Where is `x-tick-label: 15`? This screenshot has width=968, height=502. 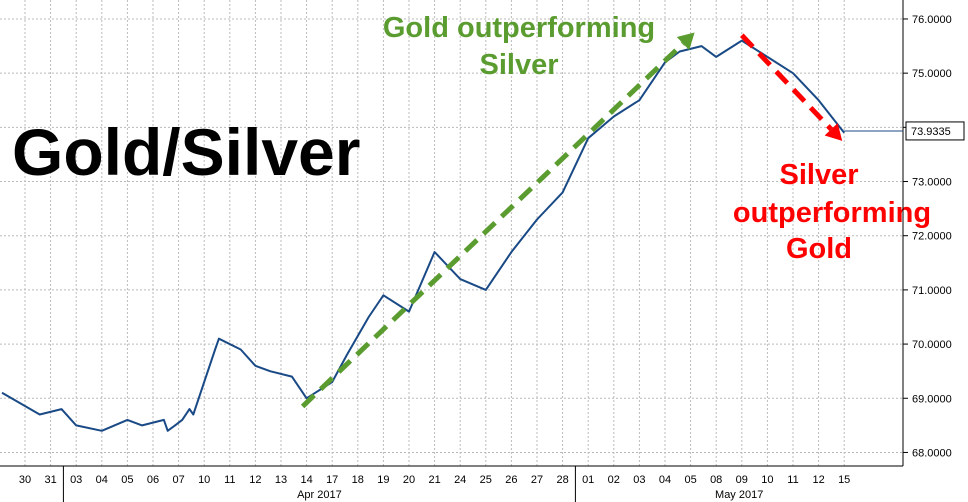
x-tick-label: 15 is located at coordinates (844, 480).